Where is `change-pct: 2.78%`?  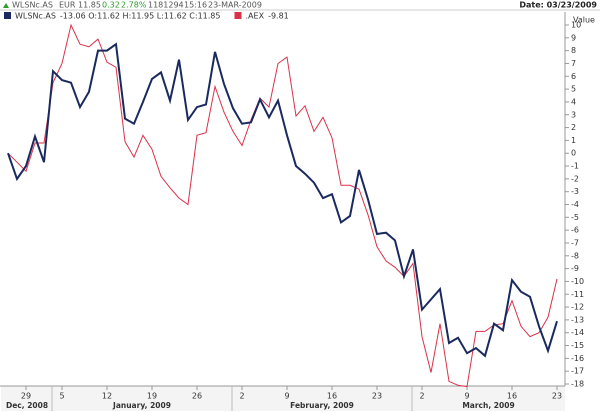
change-pct: 2.78% is located at coordinates (134, 5).